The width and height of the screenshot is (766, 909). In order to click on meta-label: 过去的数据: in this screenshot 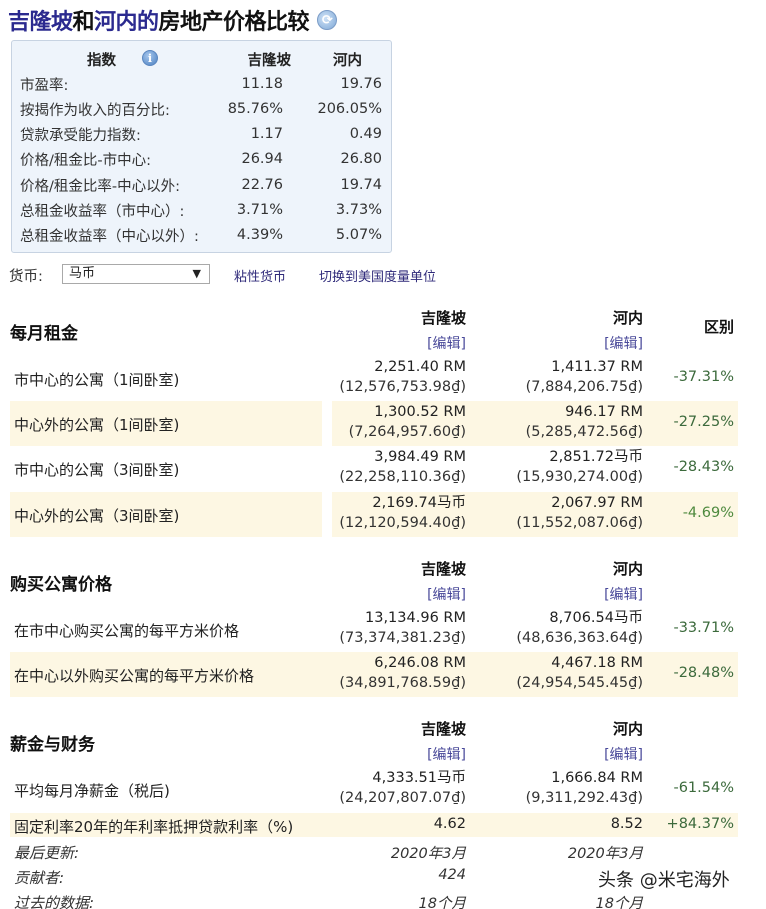, I will do `click(54, 901)`.